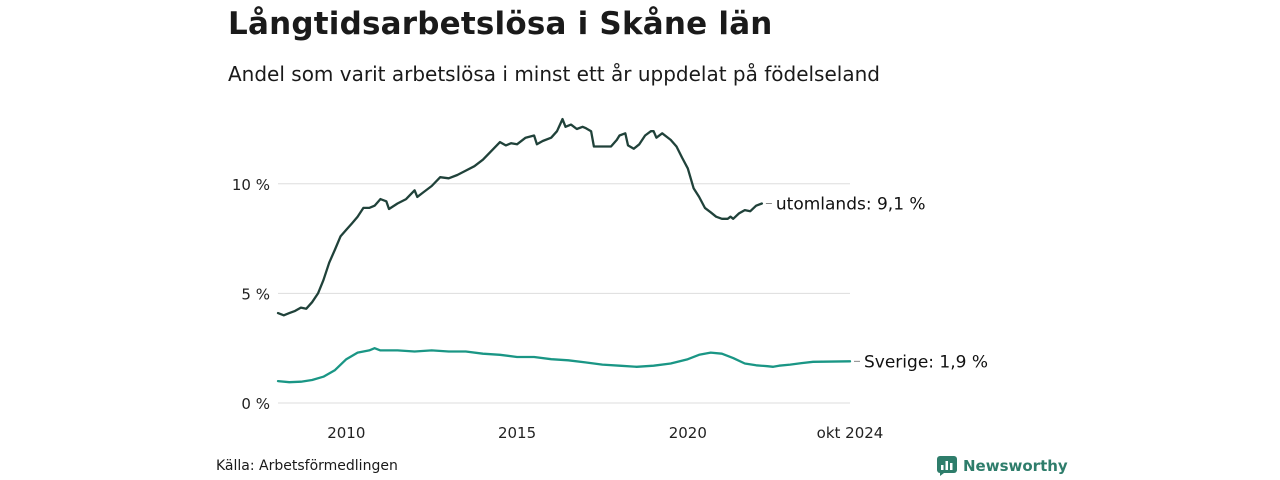  I want to click on brand-name: Newsworthy, so click(1015, 466).